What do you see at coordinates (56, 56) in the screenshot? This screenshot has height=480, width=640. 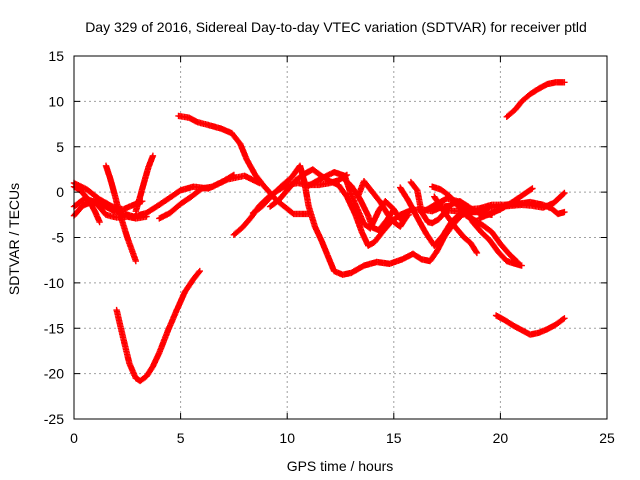 I see `y-tick-label: 15` at bounding box center [56, 56].